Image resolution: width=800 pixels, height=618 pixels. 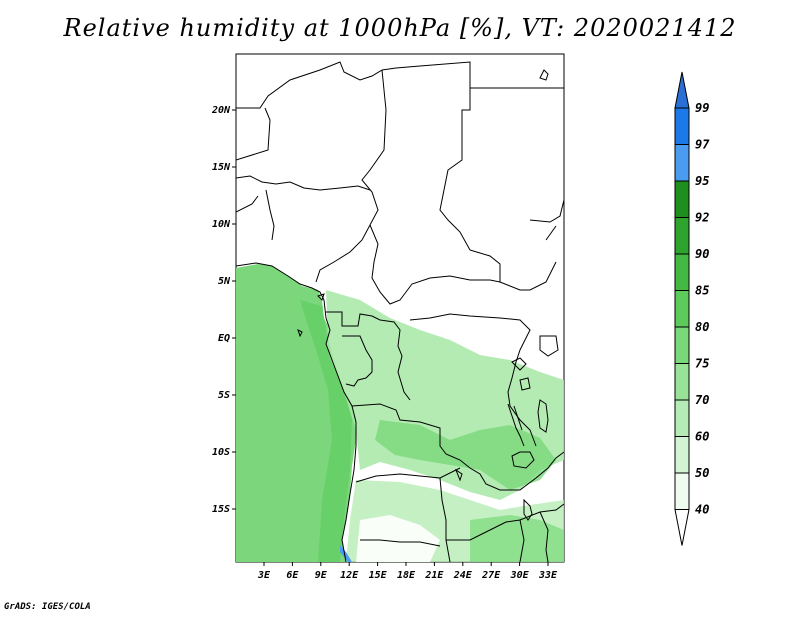 What do you see at coordinates (223, 310) in the screenshot?
I see `latitude-axis: 20N 15N 10N 5N EQ 5S 10S 15S` at bounding box center [223, 310].